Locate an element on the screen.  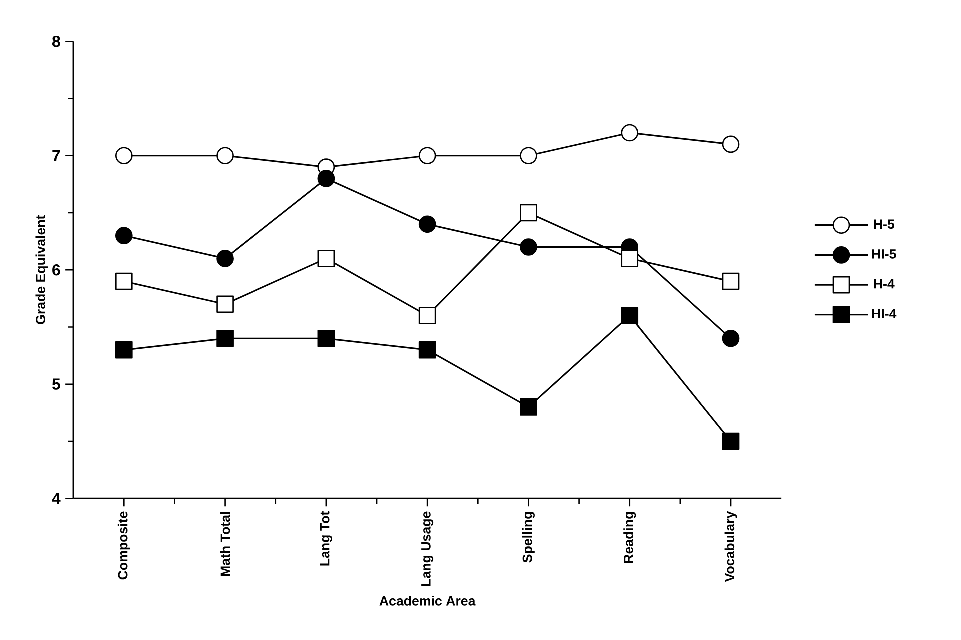
x-tick-label: Composite is located at coordinates (124, 546).